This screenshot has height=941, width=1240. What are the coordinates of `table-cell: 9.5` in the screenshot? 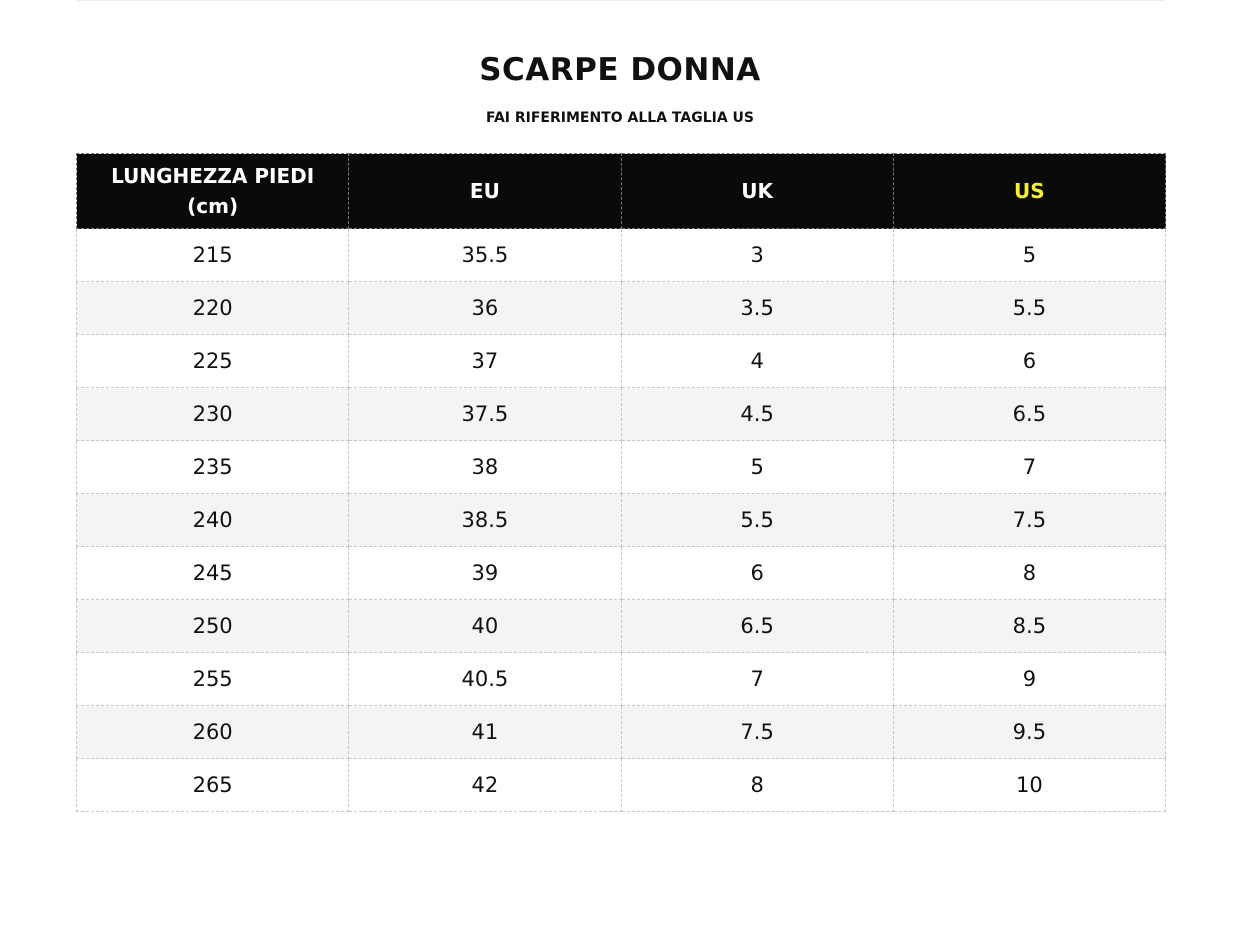 It's located at (1029, 732).